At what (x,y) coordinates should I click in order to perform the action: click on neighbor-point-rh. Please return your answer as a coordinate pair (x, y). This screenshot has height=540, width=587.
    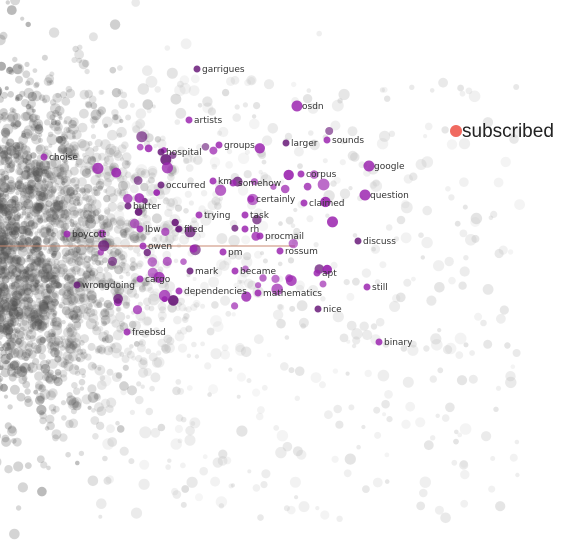
    Looking at the image, I should click on (245, 229).